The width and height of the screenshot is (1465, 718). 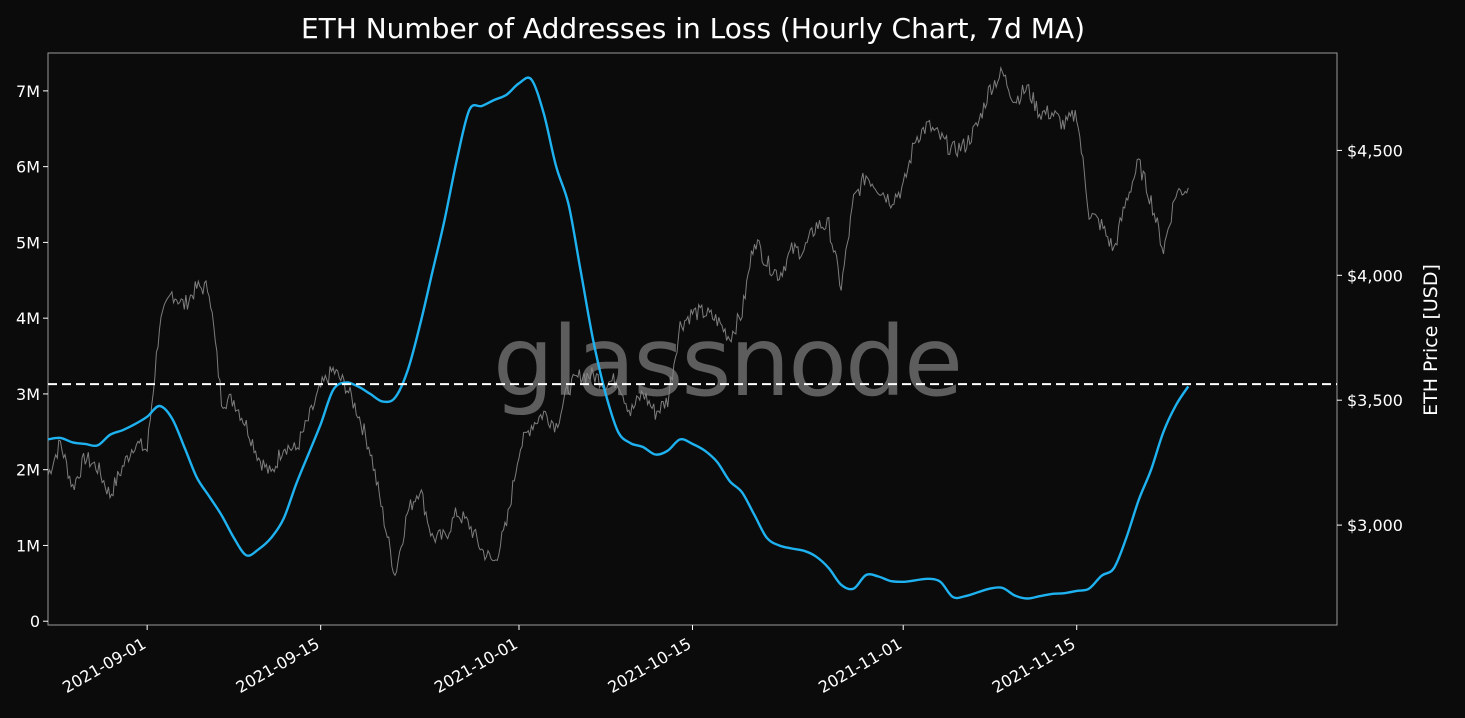 I want to click on x-tick-label: 2021-11-01, so click(x=860, y=665).